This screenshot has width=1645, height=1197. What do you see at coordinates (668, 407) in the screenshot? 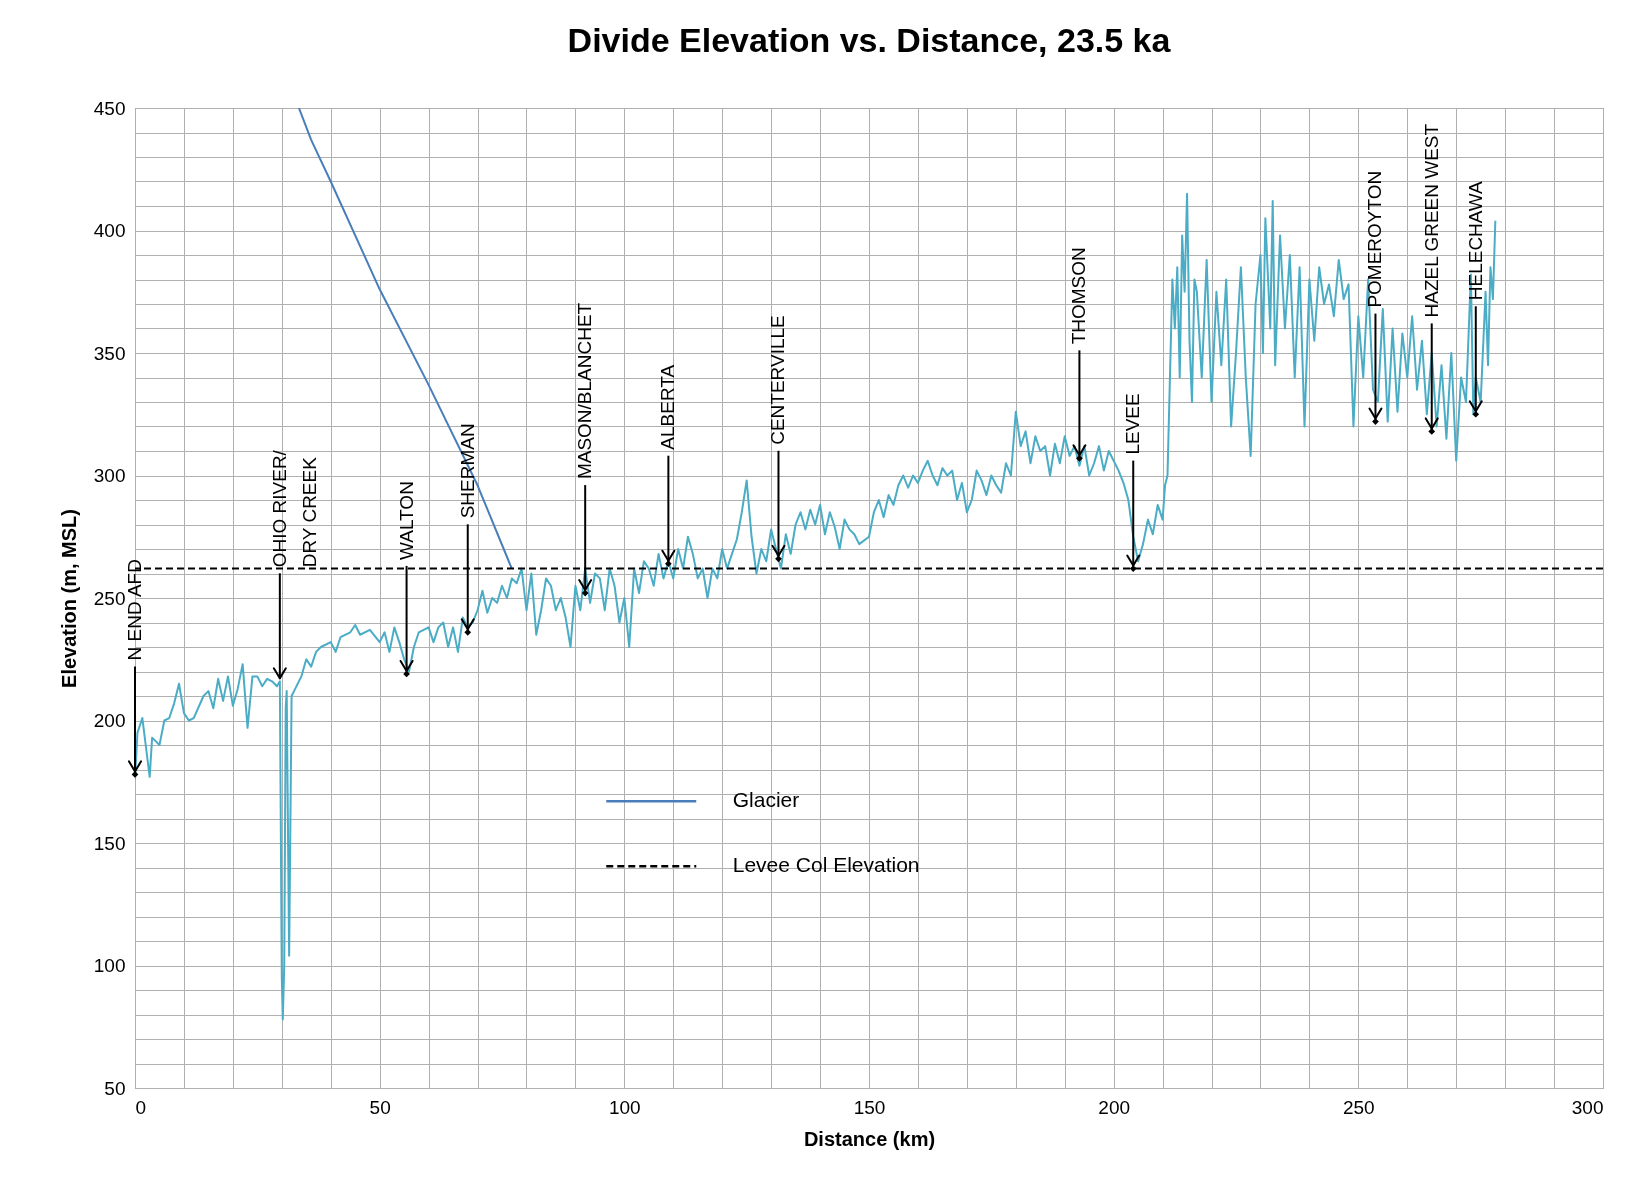
I see `annotation: ALBERTA` at bounding box center [668, 407].